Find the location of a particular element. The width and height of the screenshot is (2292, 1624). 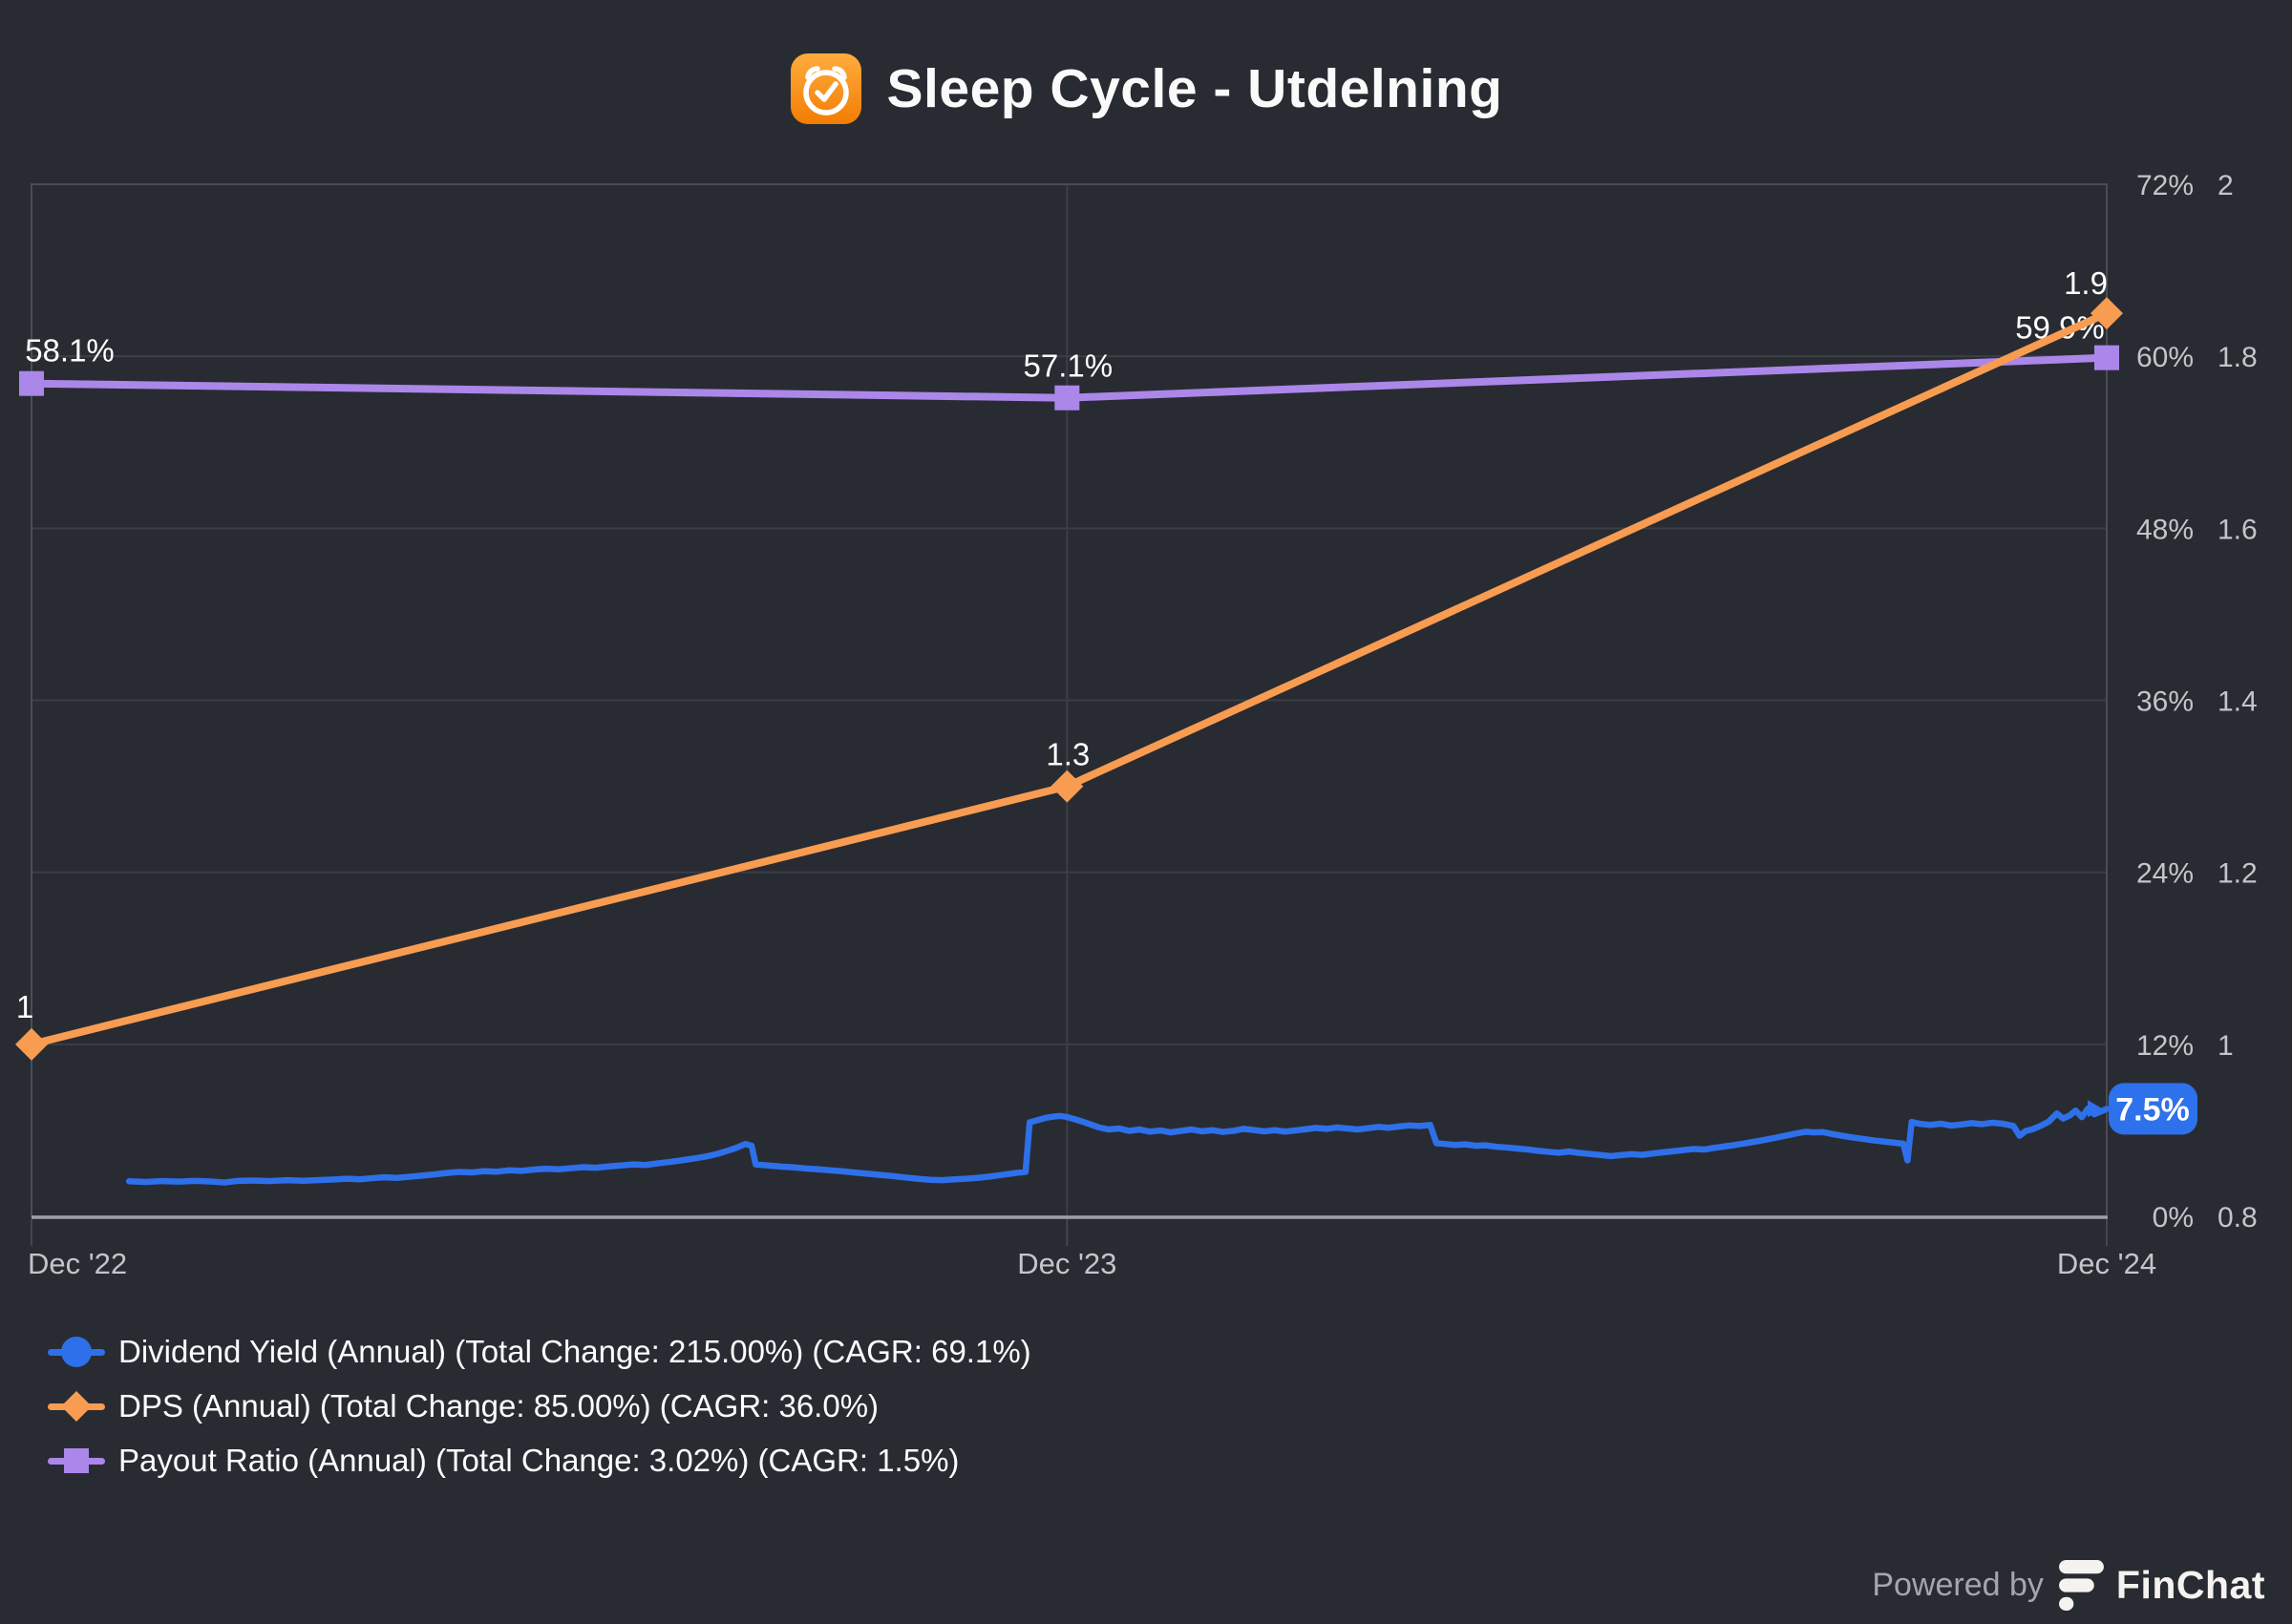

y-axis-dps-tick-label: 1 is located at coordinates (2226, 1046).